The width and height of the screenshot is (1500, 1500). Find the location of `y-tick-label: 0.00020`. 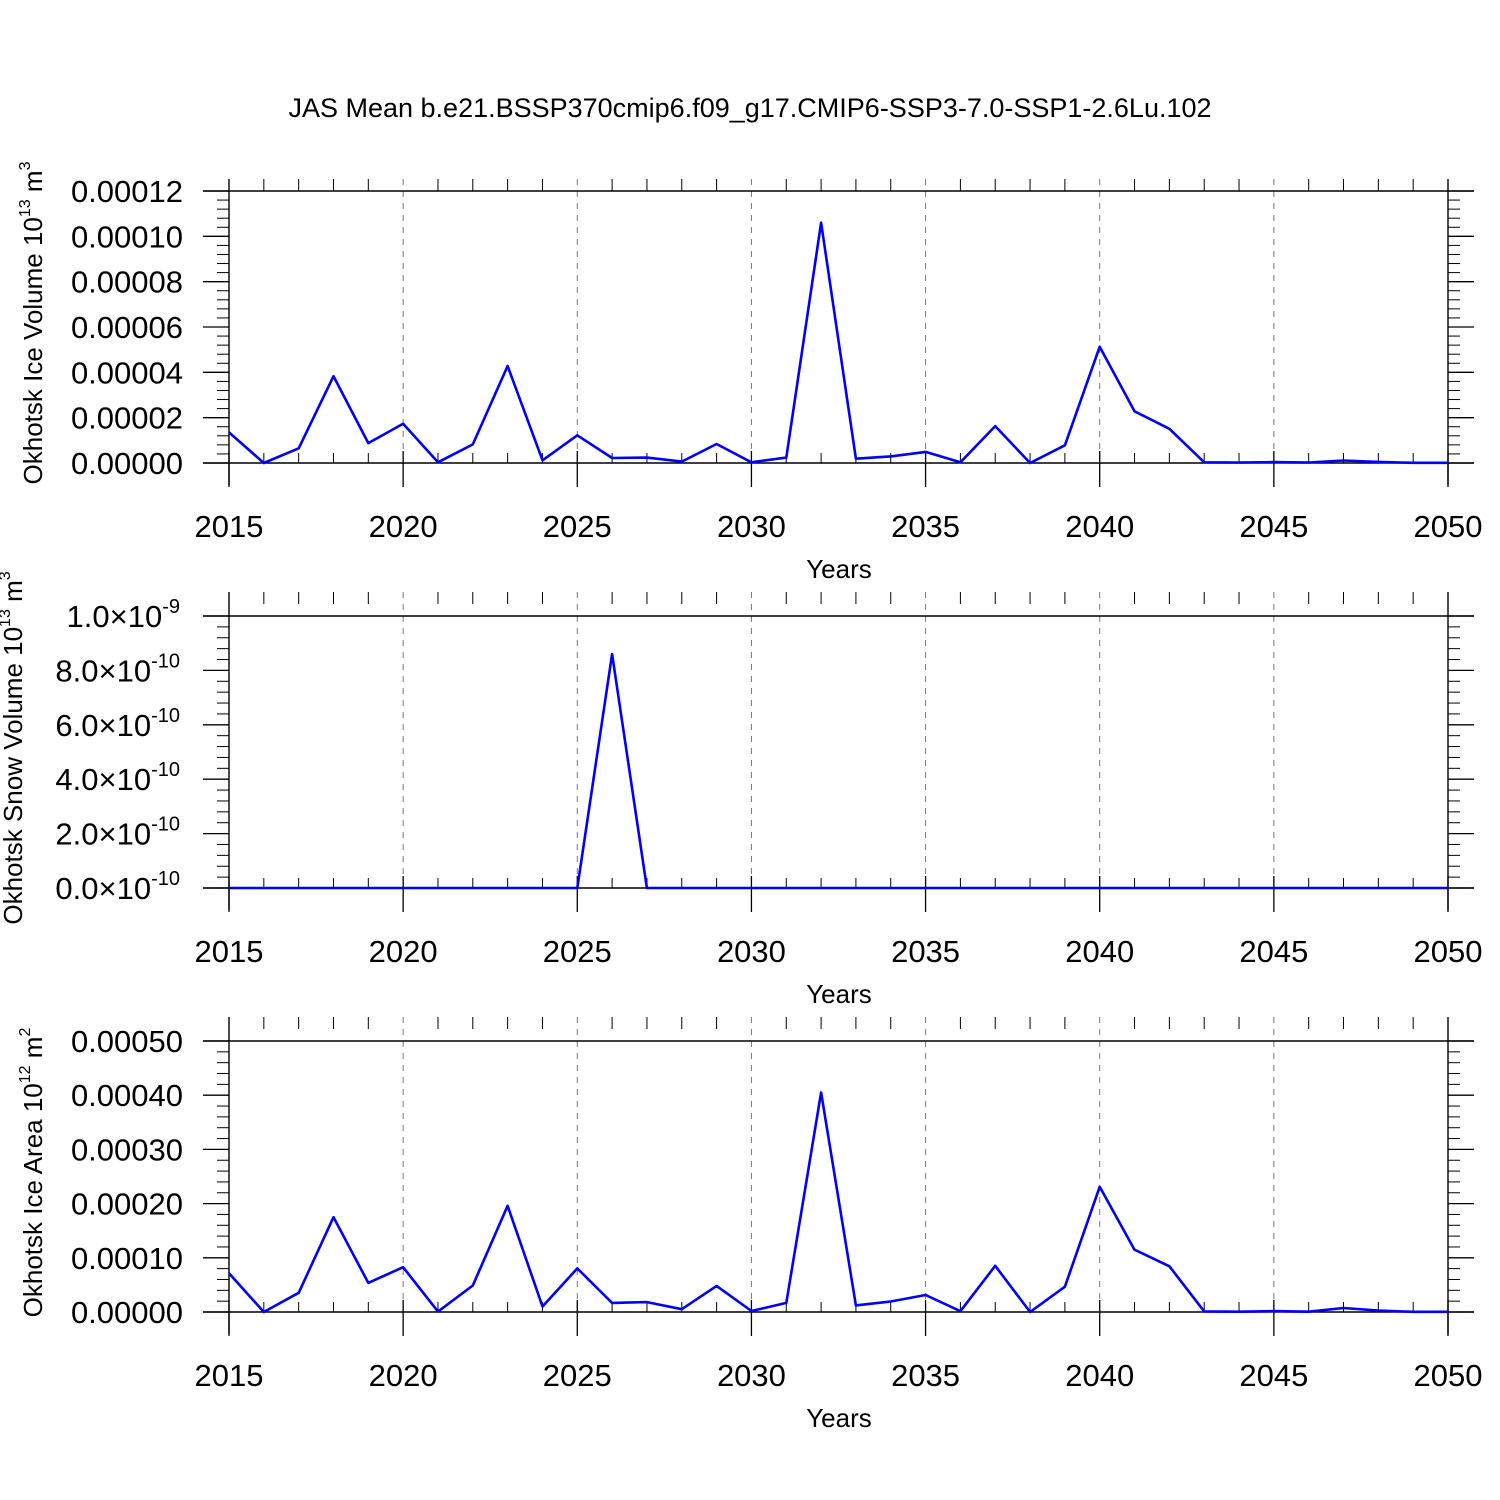

y-tick-label: 0.00020 is located at coordinates (127, 1204).